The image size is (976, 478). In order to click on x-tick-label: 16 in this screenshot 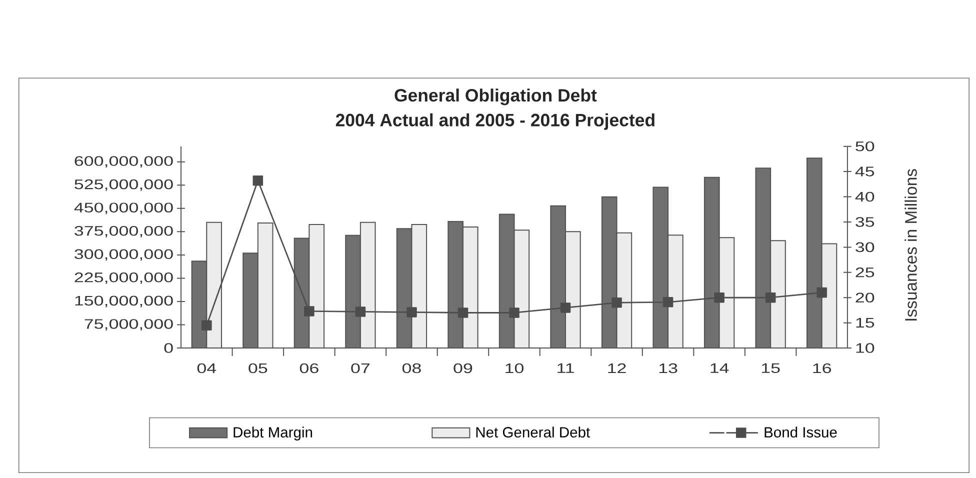, I will do `click(822, 369)`.